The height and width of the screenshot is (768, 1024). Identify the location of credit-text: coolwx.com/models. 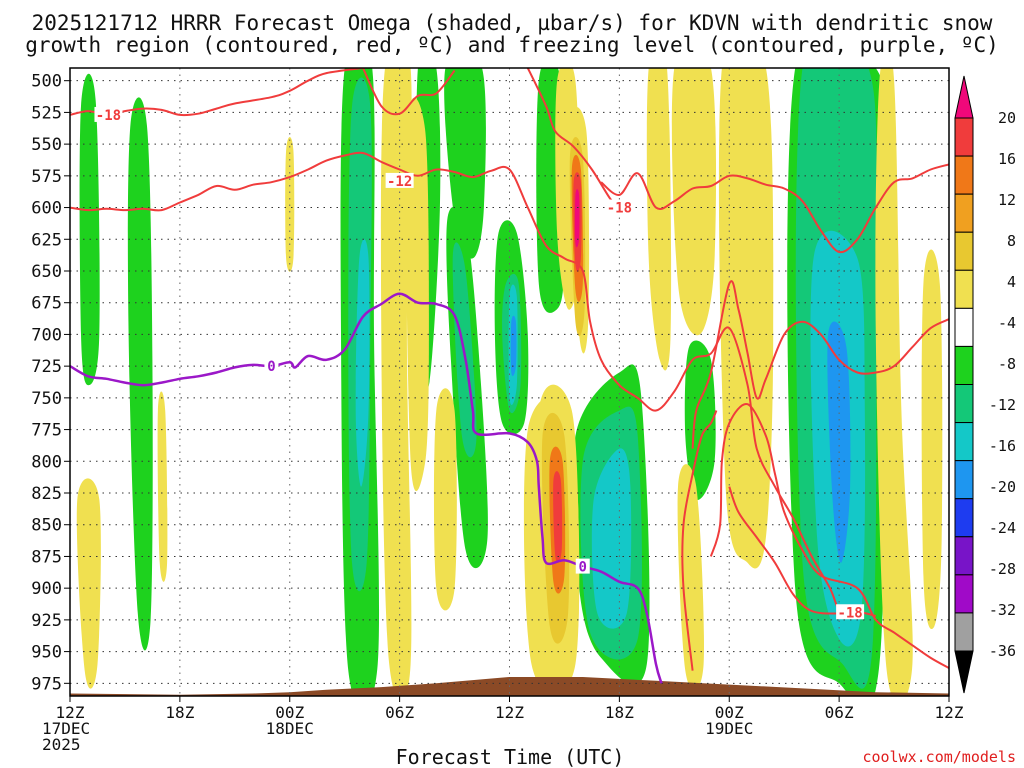
(939, 757).